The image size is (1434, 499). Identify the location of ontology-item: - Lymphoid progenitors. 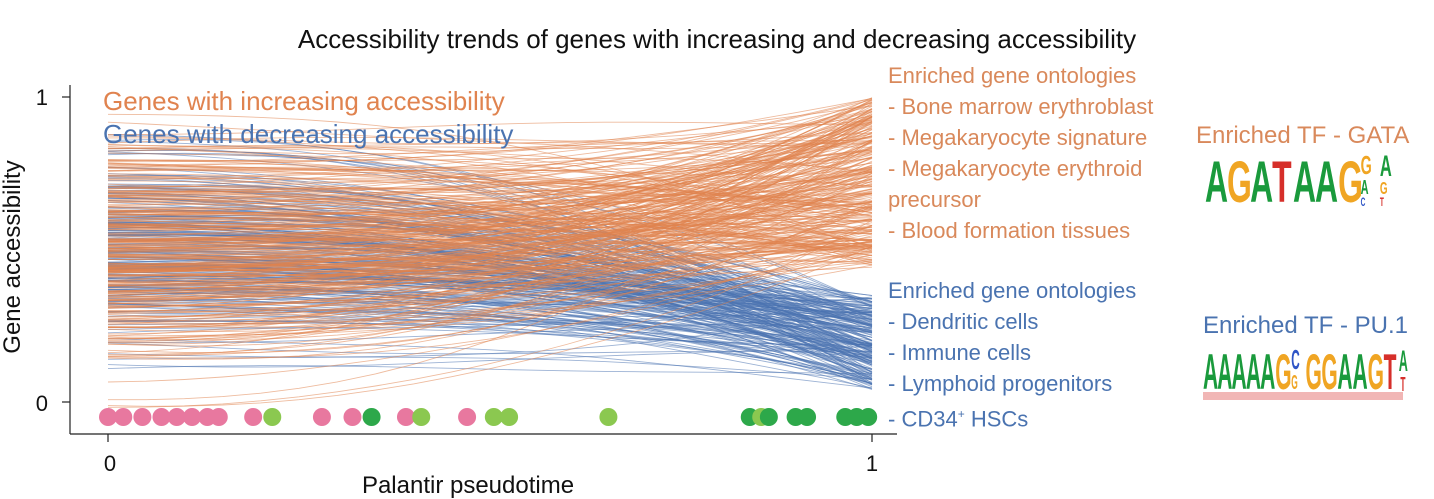
(1000, 383).